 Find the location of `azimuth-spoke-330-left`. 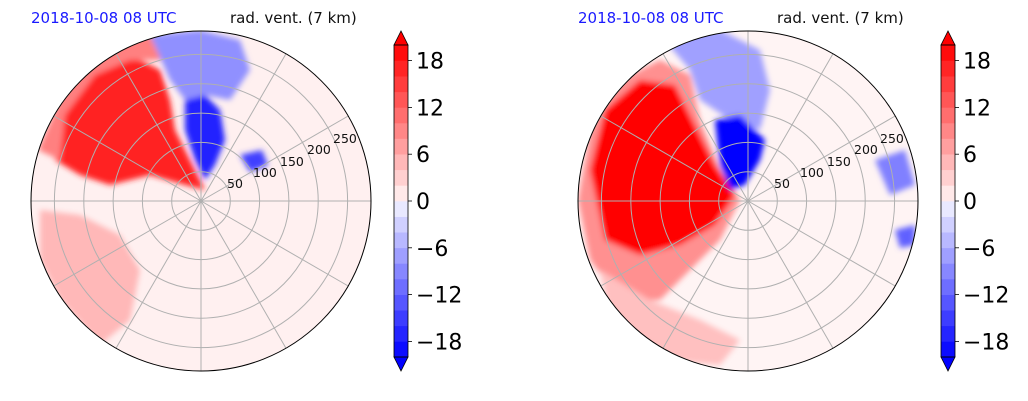

azimuth-spoke-330-left is located at coordinates (274, 243).